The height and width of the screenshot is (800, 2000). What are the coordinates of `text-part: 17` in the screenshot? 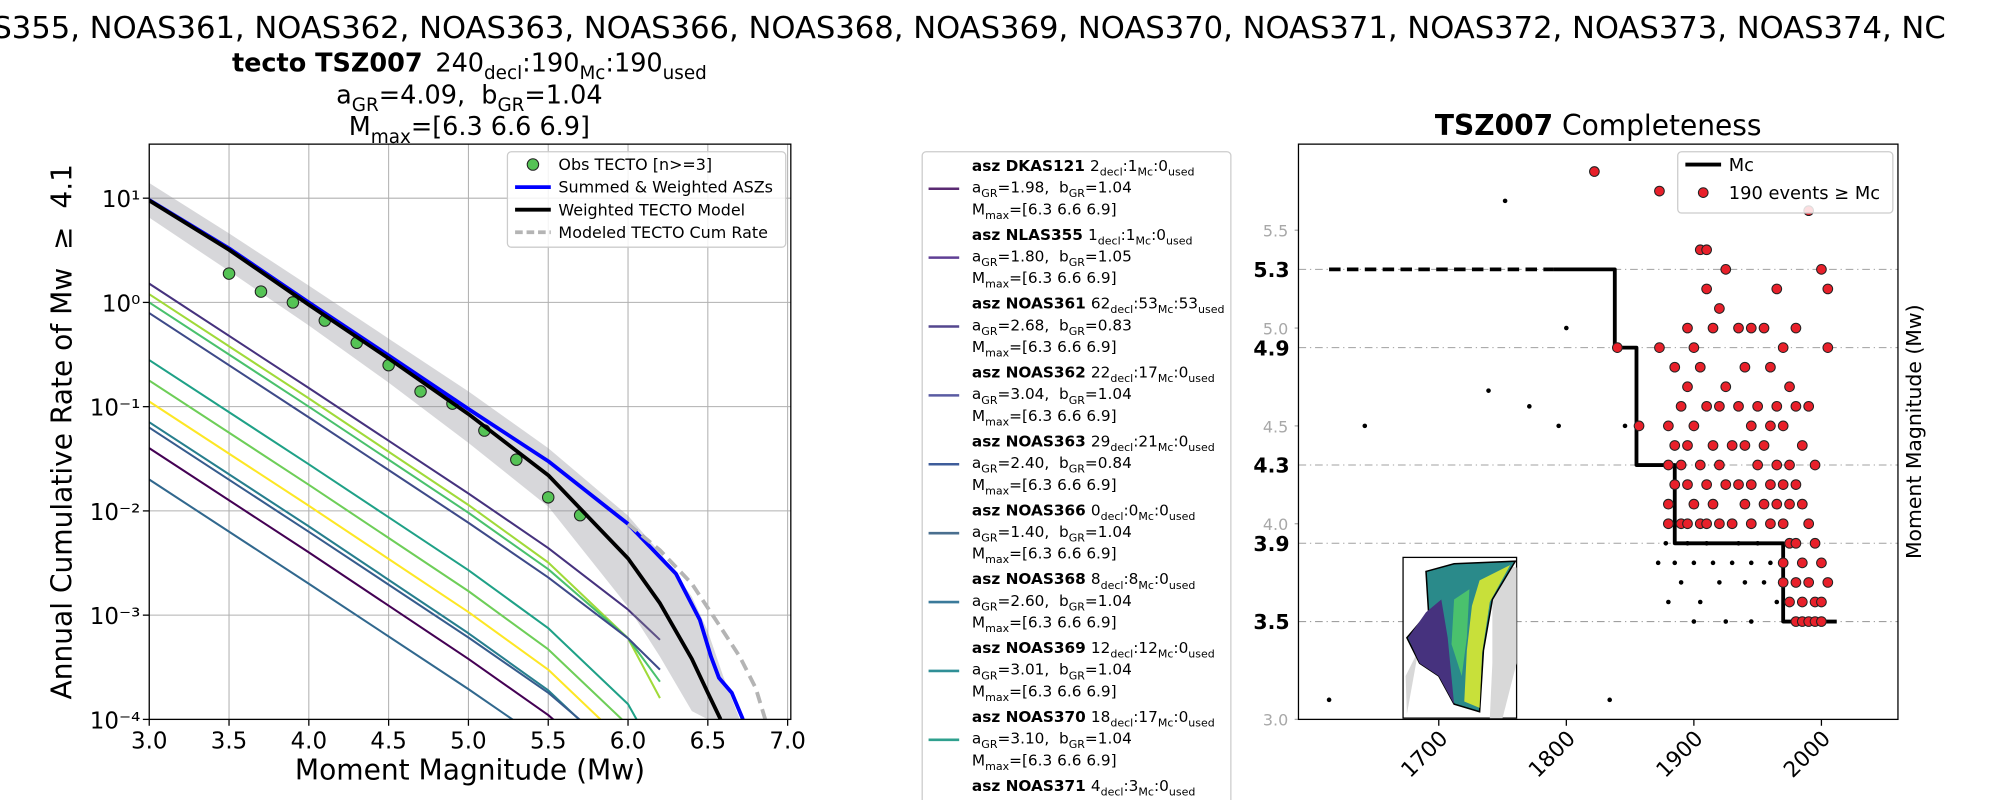 It's located at (1147, 373).